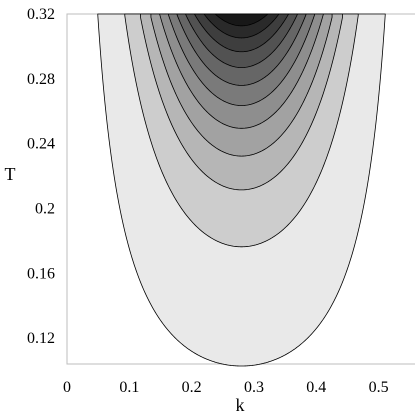 The height and width of the screenshot is (415, 415). Describe the element at coordinates (41, 273) in the screenshot. I see `y-tick-label-1: 0.16` at that location.